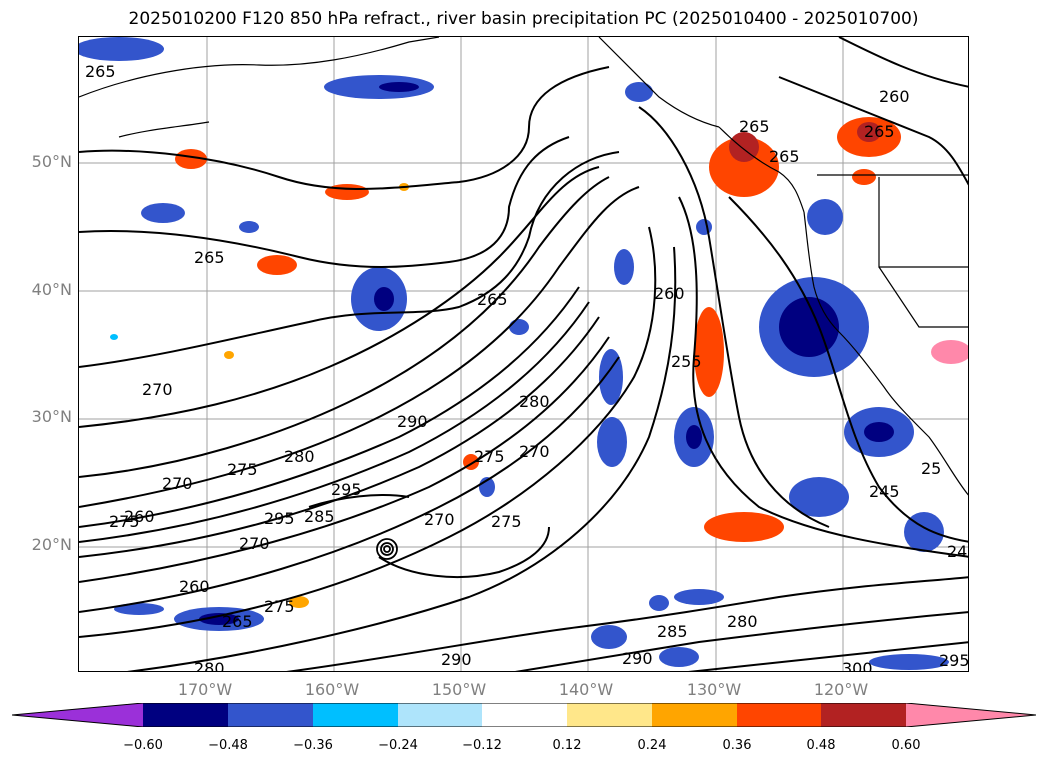  Describe the element at coordinates (652, 745) in the screenshot. I see `colorbar-tick: 0.24` at that location.